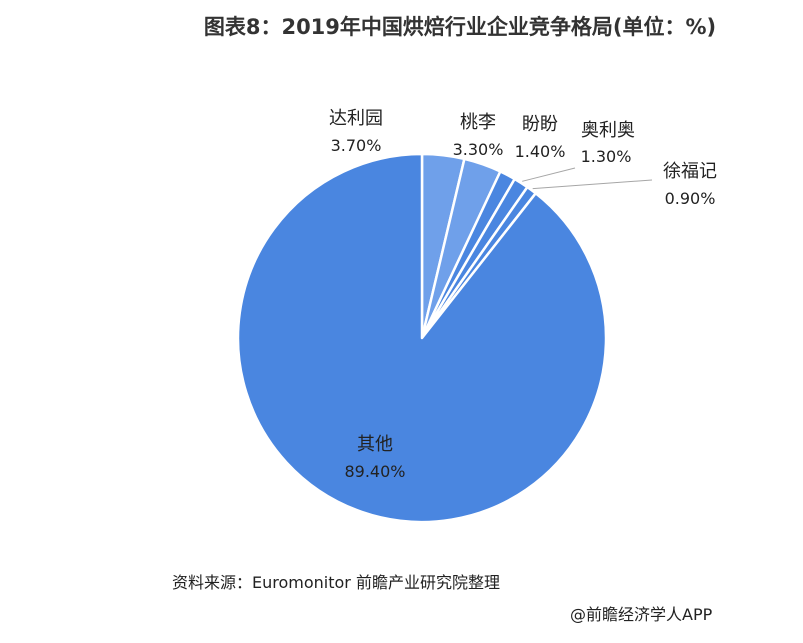  Describe the element at coordinates (641, 614) in the screenshot. I see `credit-note: @前瞻经济学人APP` at that location.